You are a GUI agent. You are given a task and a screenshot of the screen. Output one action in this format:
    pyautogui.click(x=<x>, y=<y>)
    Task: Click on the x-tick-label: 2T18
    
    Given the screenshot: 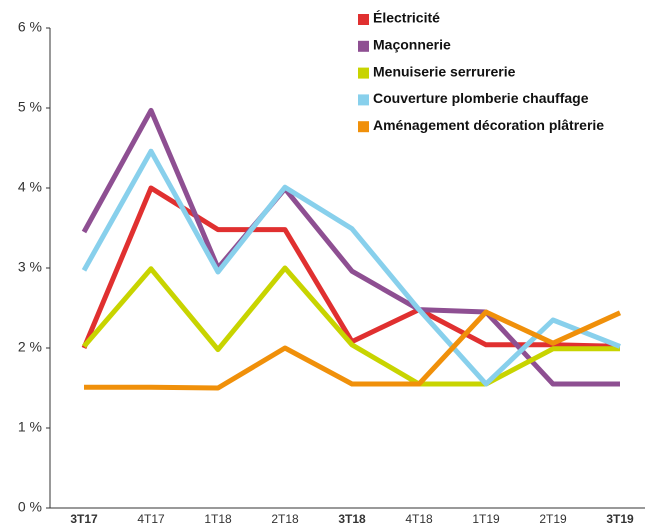 What is the action you would take?
    pyautogui.click(x=285, y=519)
    